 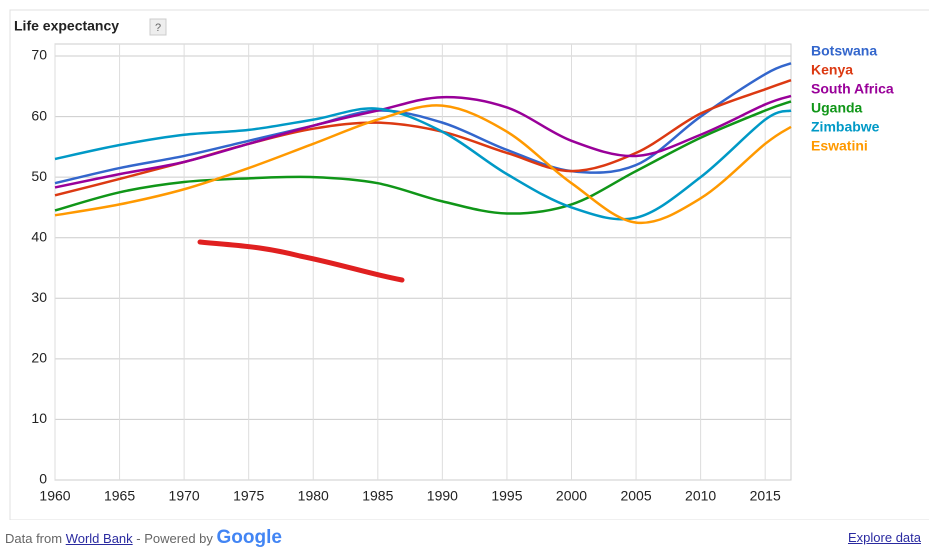 I want to click on x-tick-label: 1990, so click(x=442, y=496).